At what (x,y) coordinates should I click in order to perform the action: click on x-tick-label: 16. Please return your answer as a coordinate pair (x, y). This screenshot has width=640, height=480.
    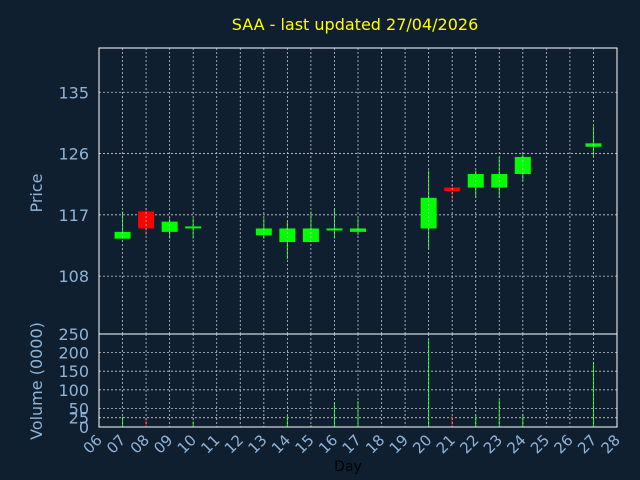
    Looking at the image, I should click on (328, 444).